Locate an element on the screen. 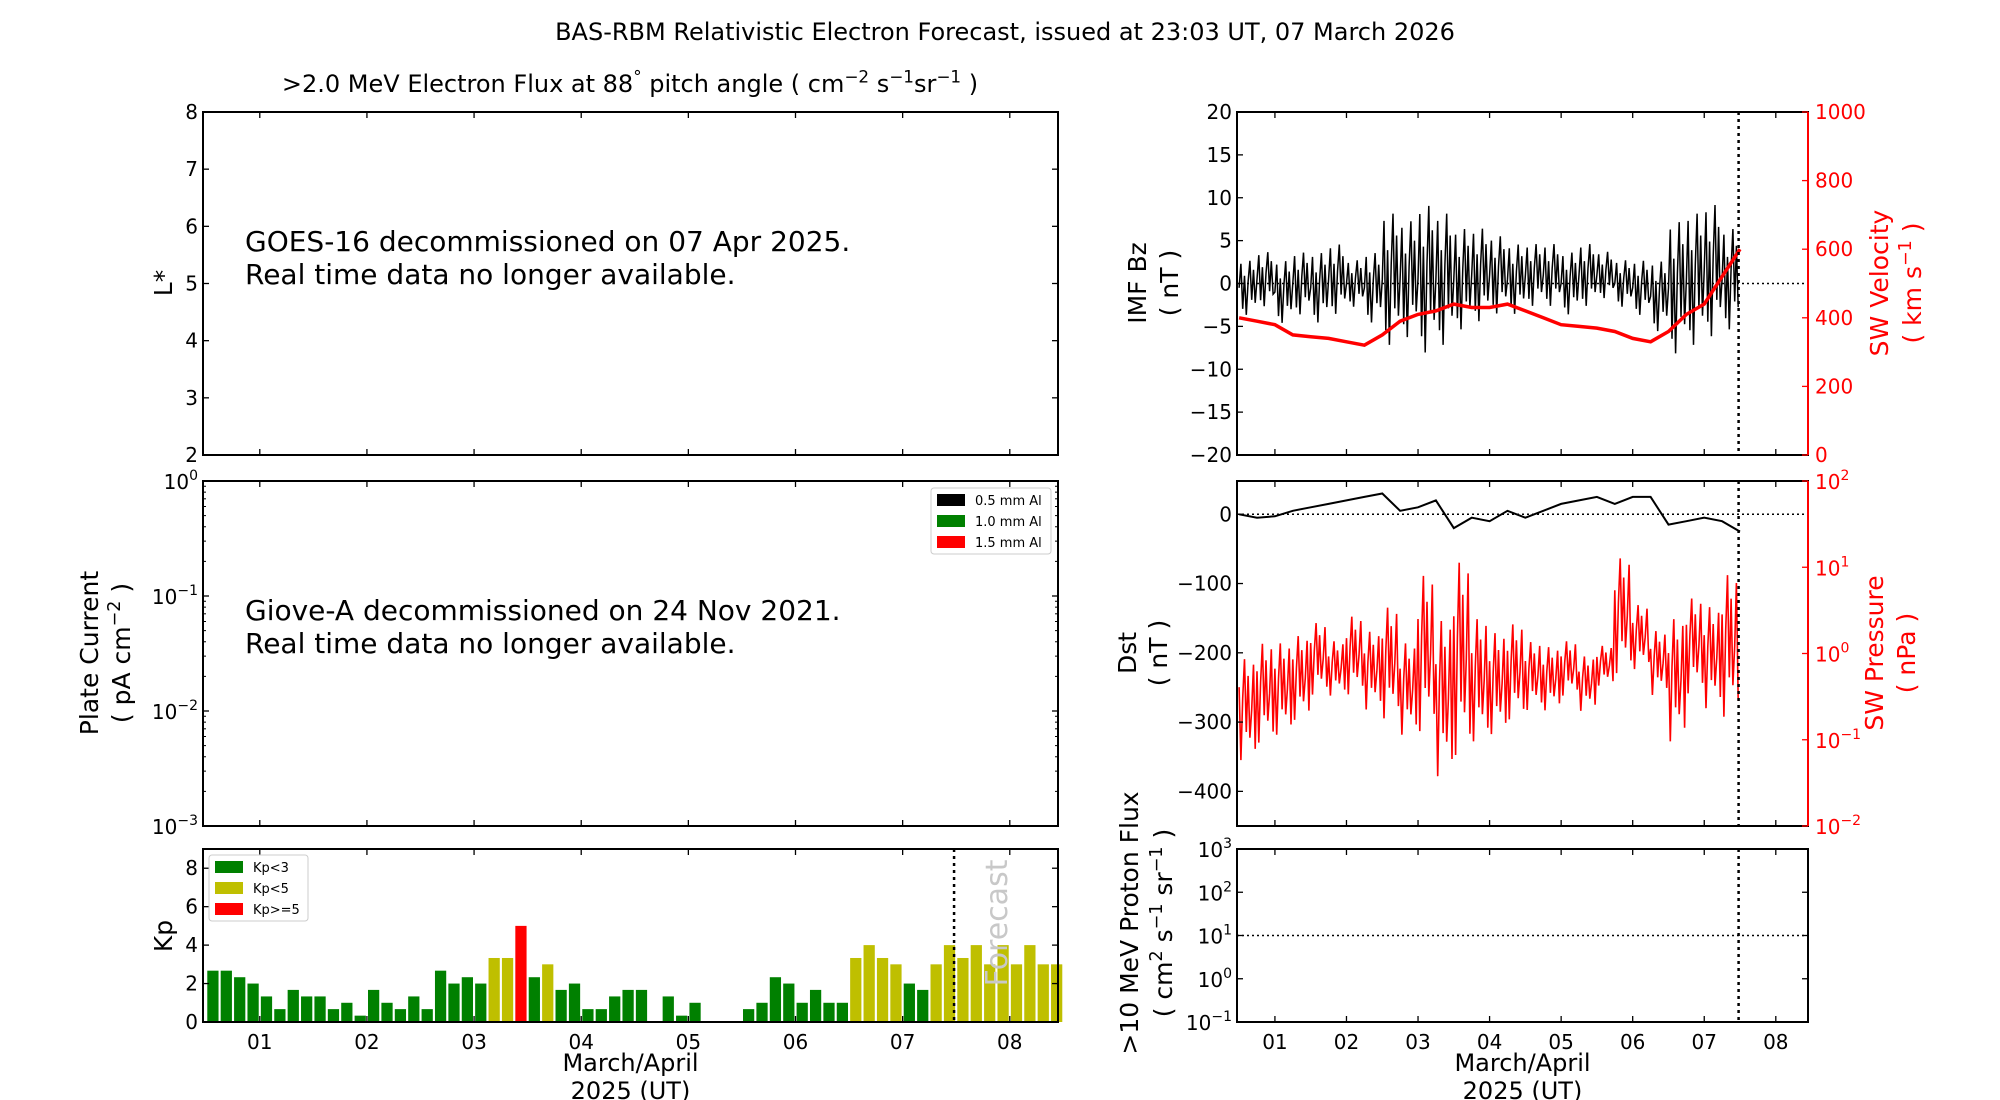 Image resolution: width=2000 pixels, height=1100 pixels. tick-exponent: 1 is located at coordinates (1844, 562).